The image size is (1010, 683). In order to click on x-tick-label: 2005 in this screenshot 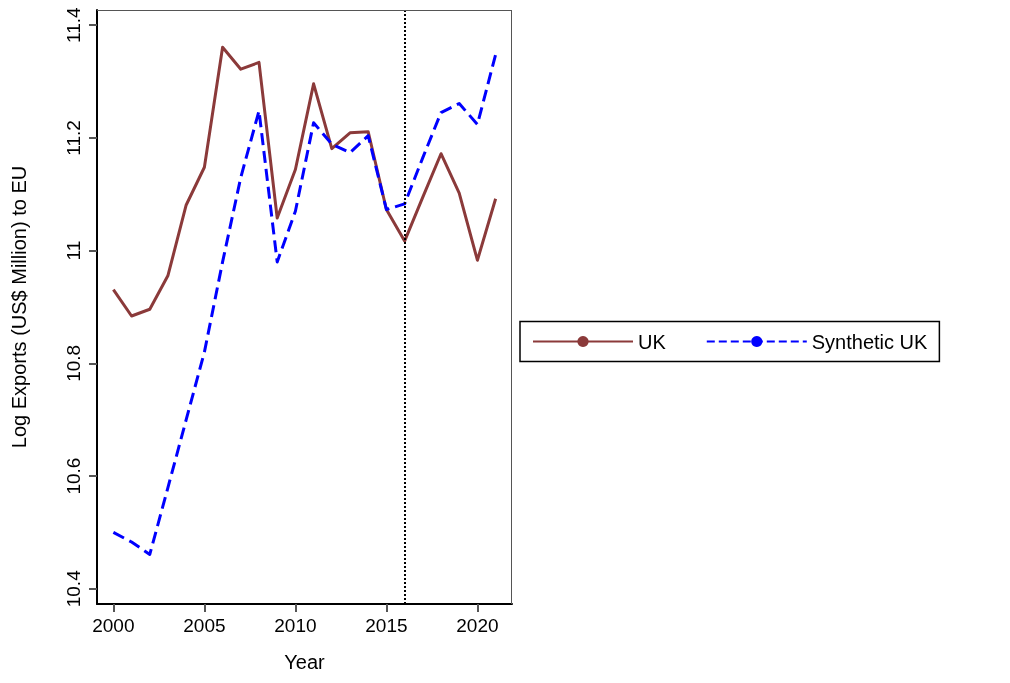, I will do `click(204, 625)`.